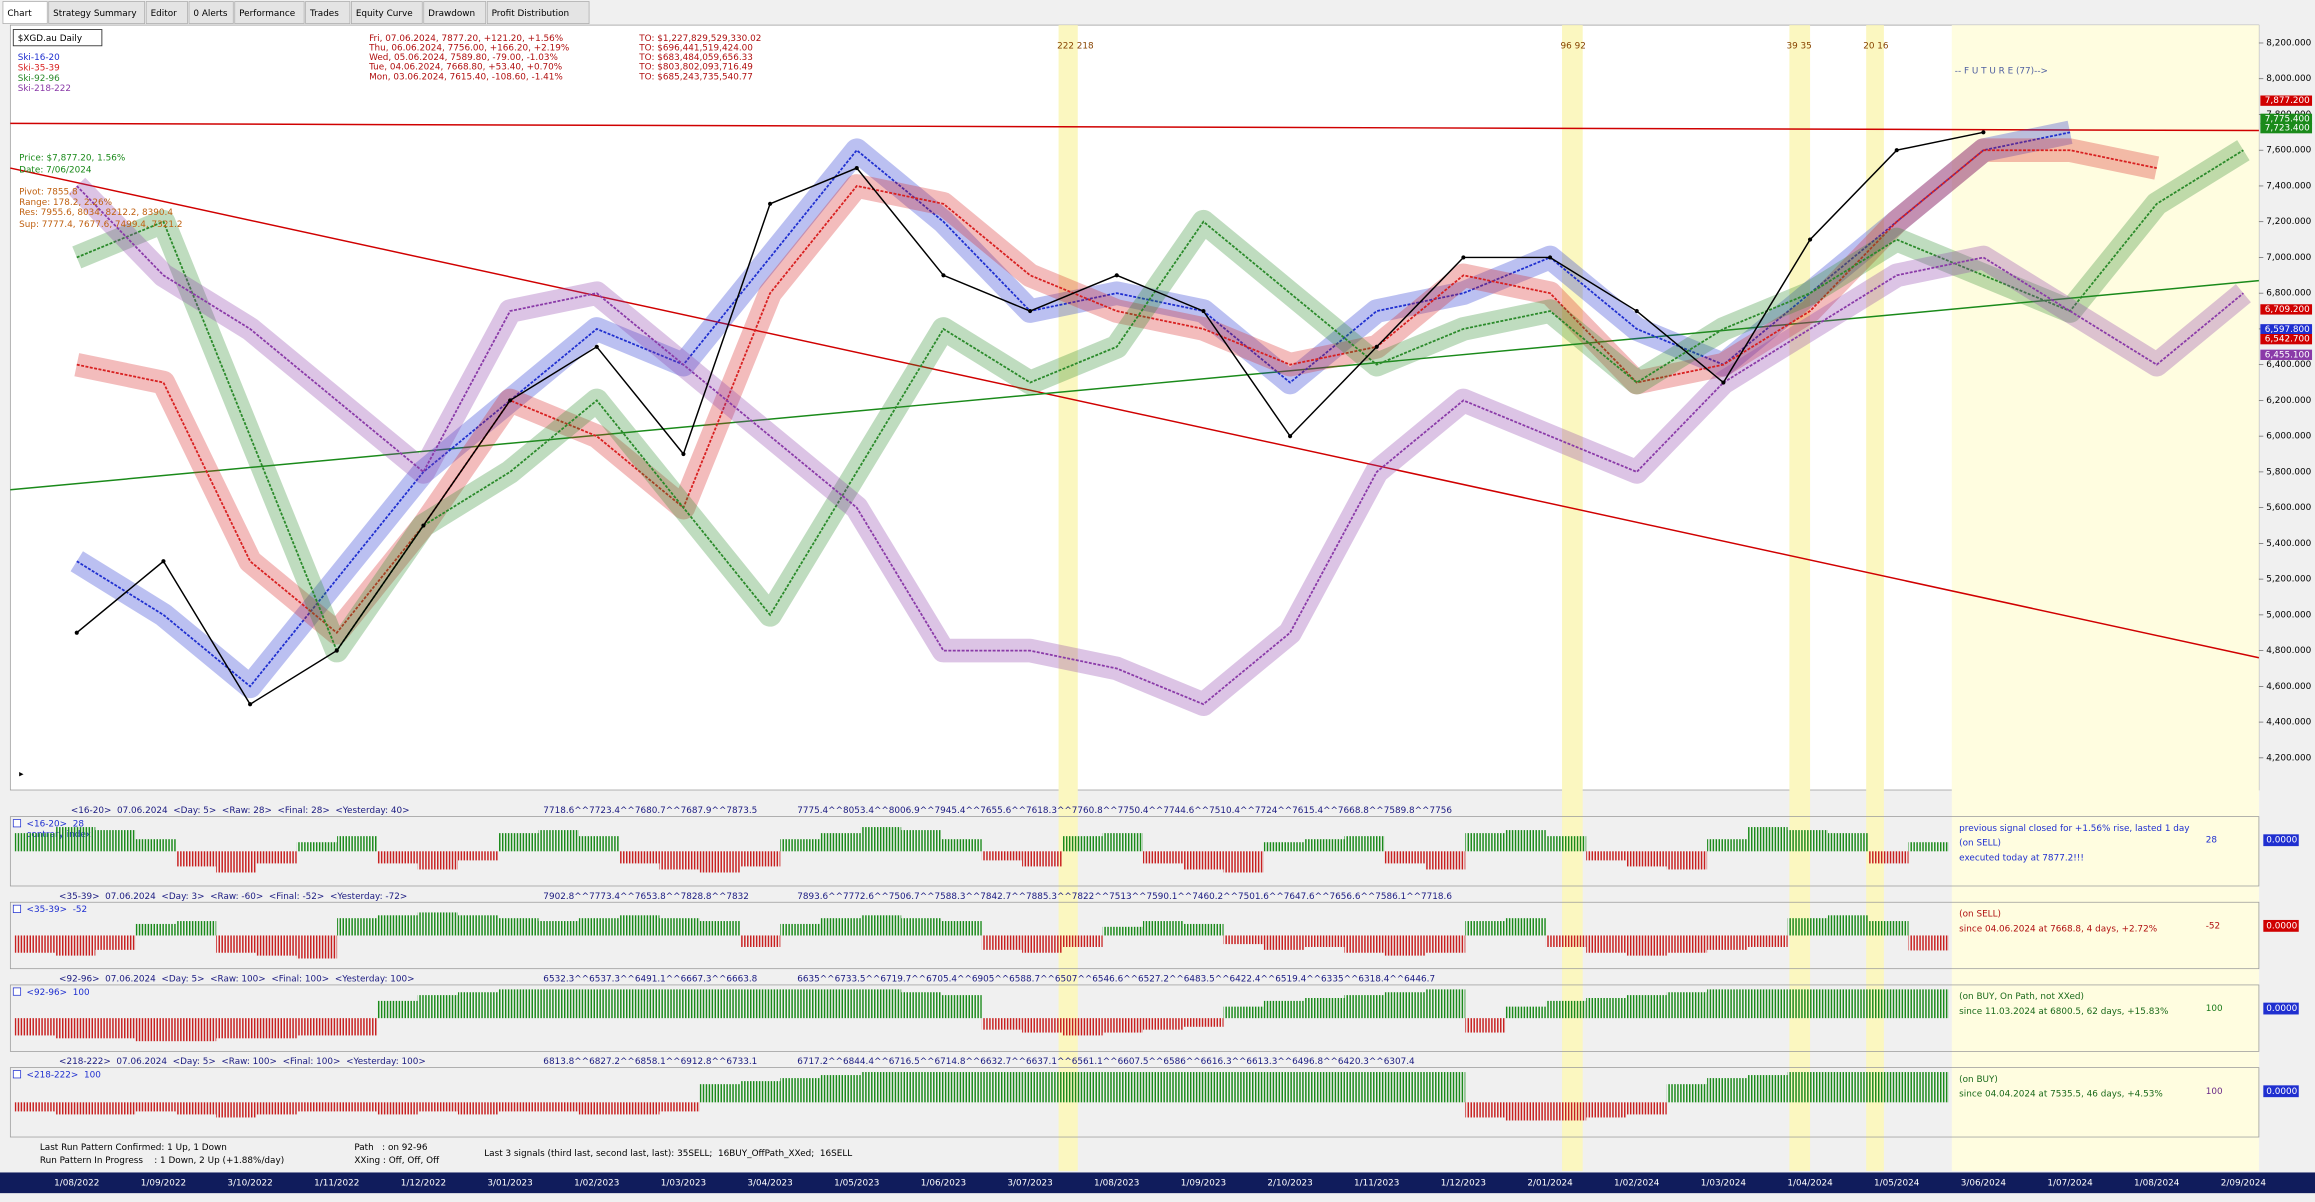 The width and height of the screenshot is (2315, 1202). I want to click on x-axis-bar, so click(1157, 1183).